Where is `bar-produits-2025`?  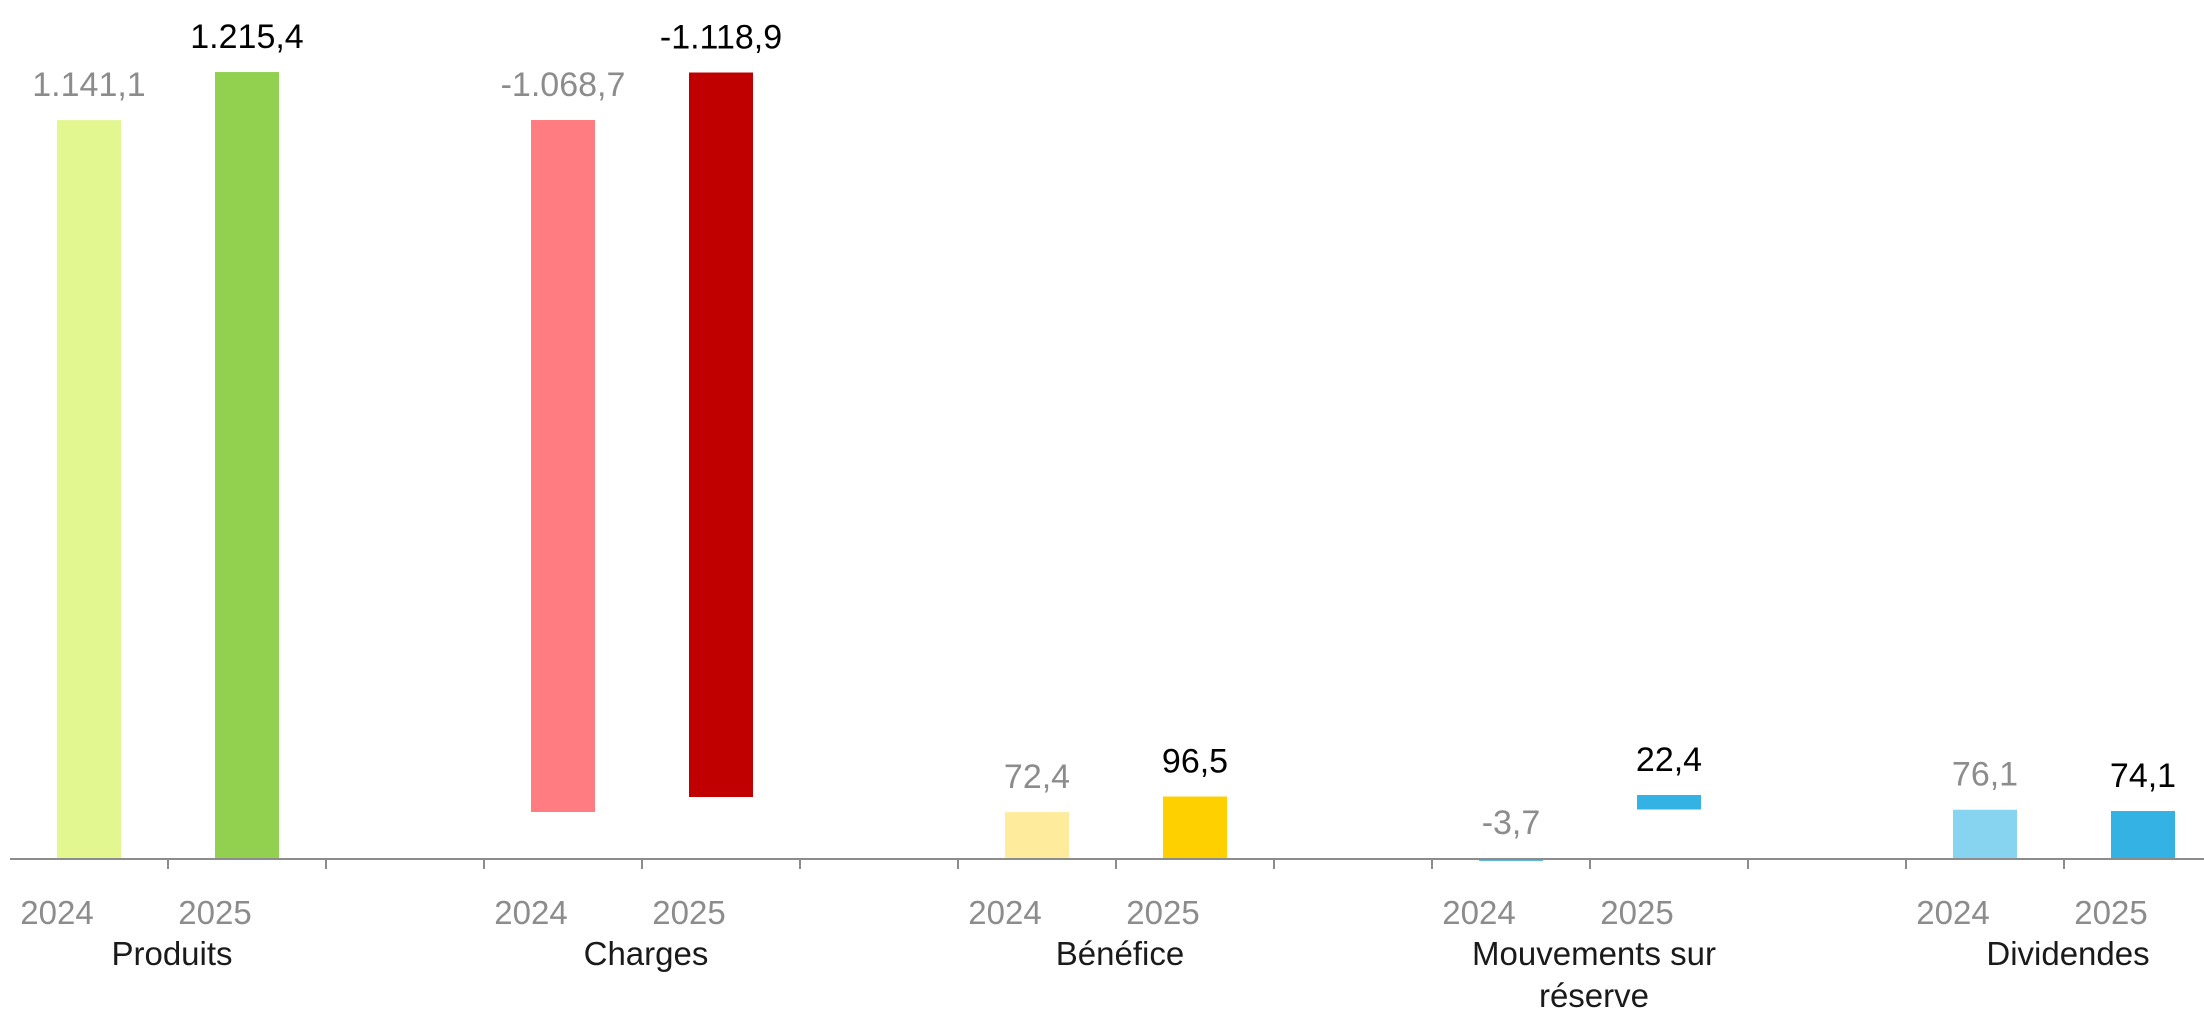 bar-produits-2025 is located at coordinates (247, 465).